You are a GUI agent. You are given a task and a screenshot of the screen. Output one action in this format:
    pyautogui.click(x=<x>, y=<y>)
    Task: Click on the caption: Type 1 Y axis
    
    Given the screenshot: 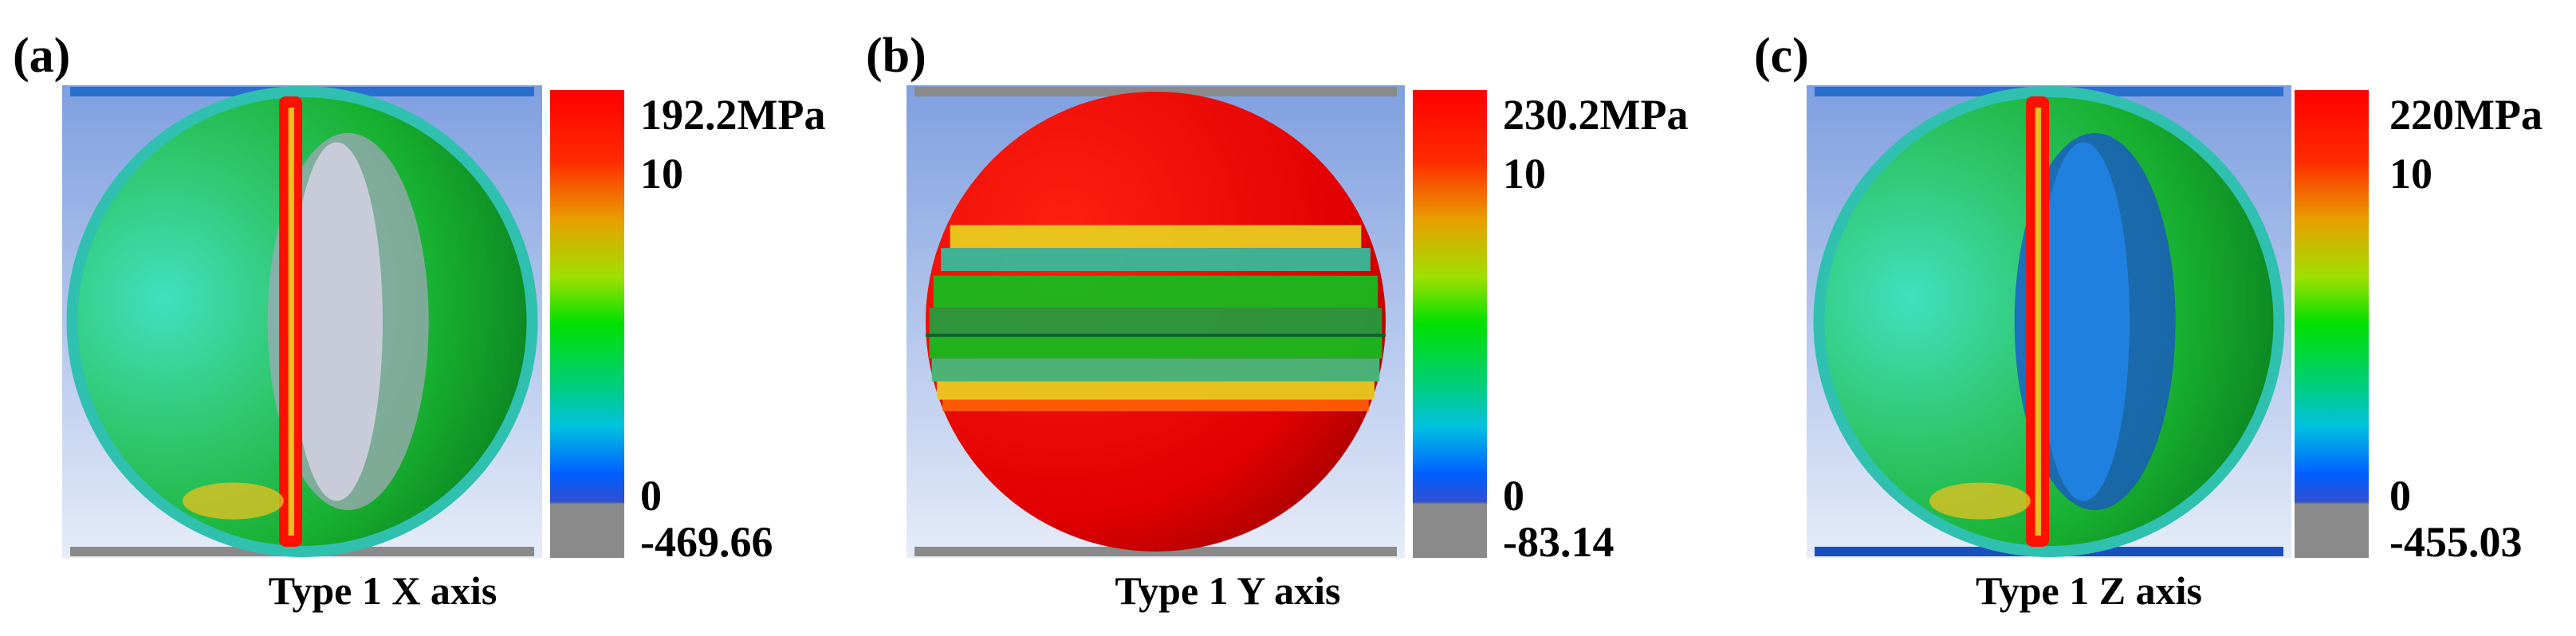 What is the action you would take?
    pyautogui.click(x=1228, y=590)
    